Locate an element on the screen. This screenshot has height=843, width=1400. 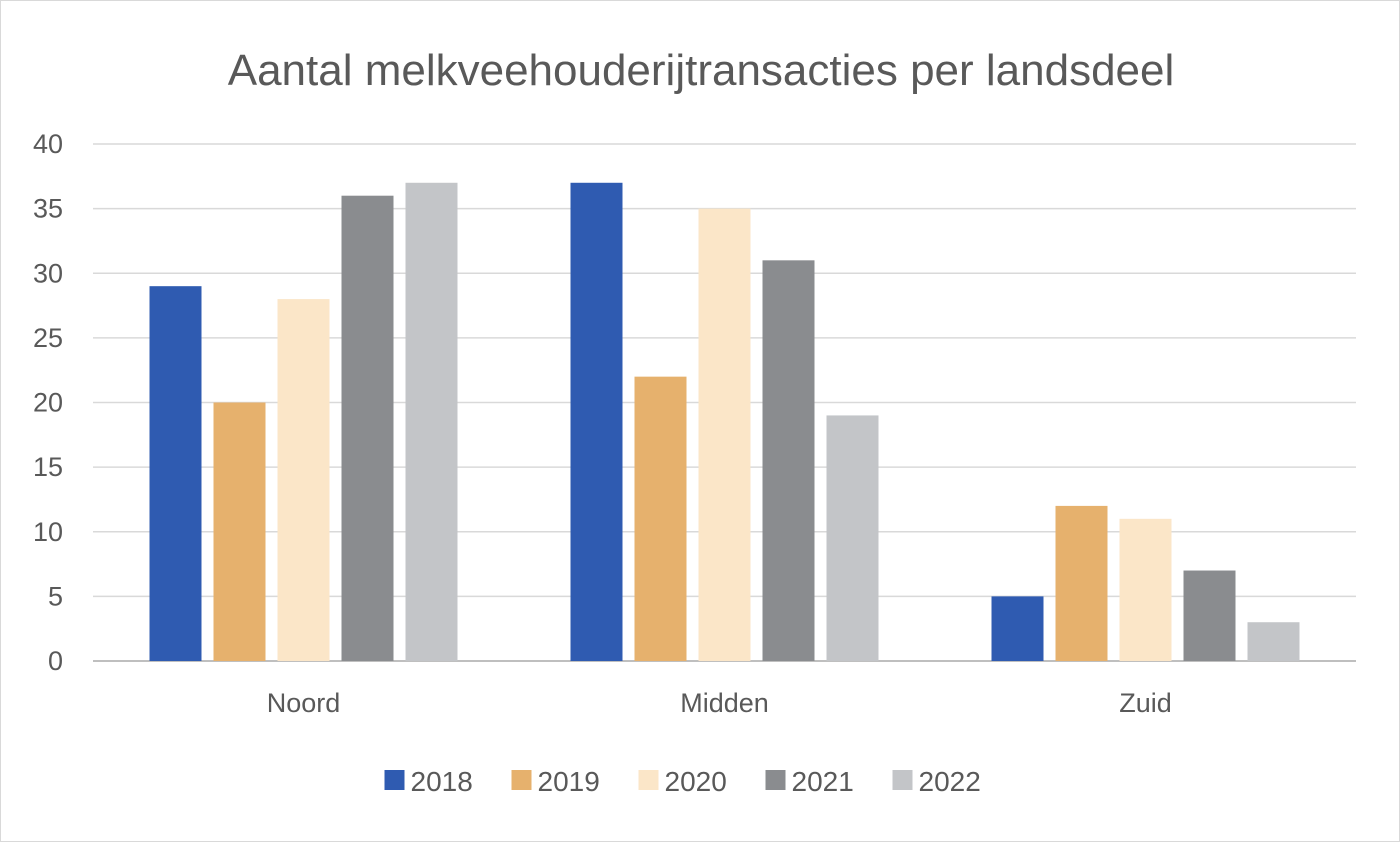
y-tick-label: 0 is located at coordinates (55, 661).